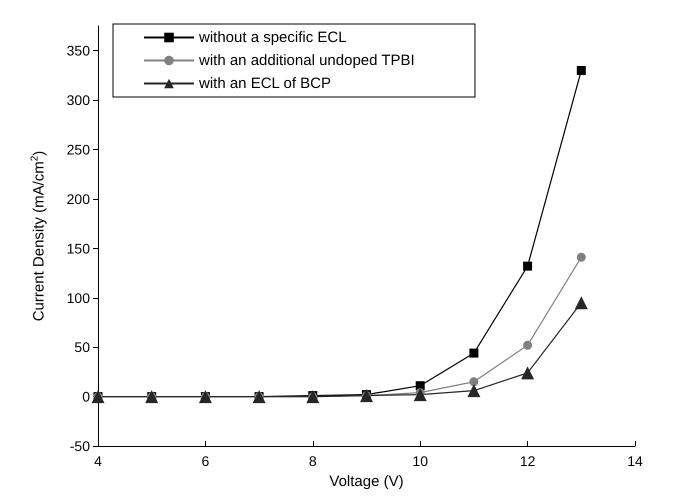  Describe the element at coordinates (312, 461) in the screenshot. I see `x-tick-label: 8` at that location.